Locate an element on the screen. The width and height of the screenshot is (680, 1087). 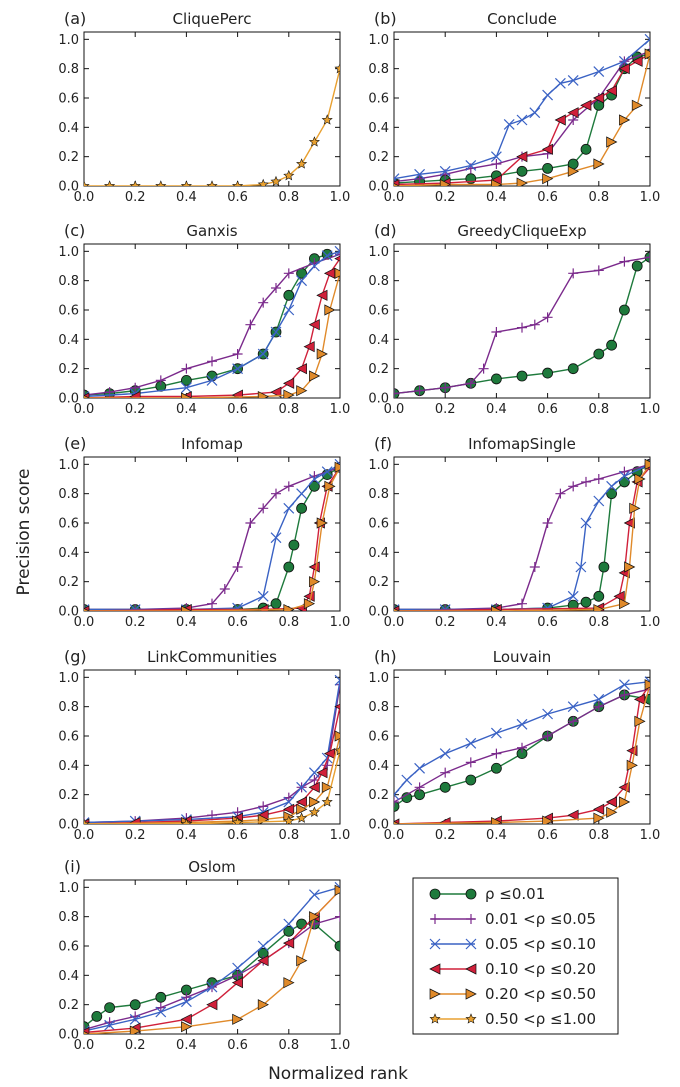
y-tick-label: 1.0 is located at coordinates (68, 888).